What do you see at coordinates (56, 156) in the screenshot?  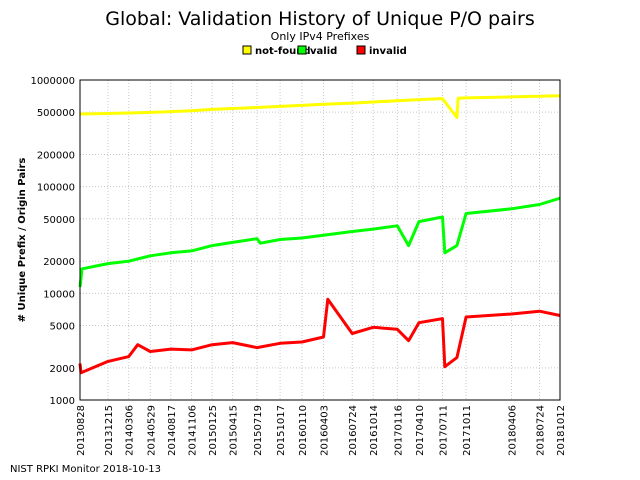 I see `y-tick-label: 200000` at bounding box center [56, 156].